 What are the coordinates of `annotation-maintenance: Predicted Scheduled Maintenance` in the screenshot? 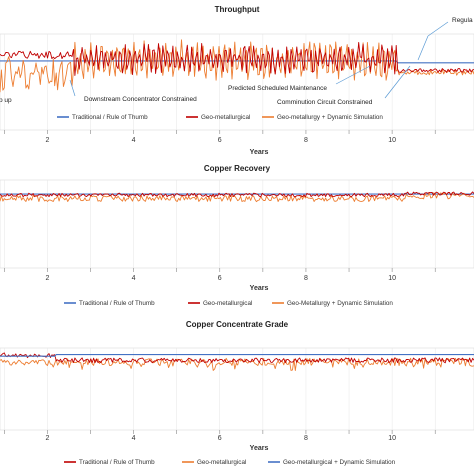 It's located at (277, 88).